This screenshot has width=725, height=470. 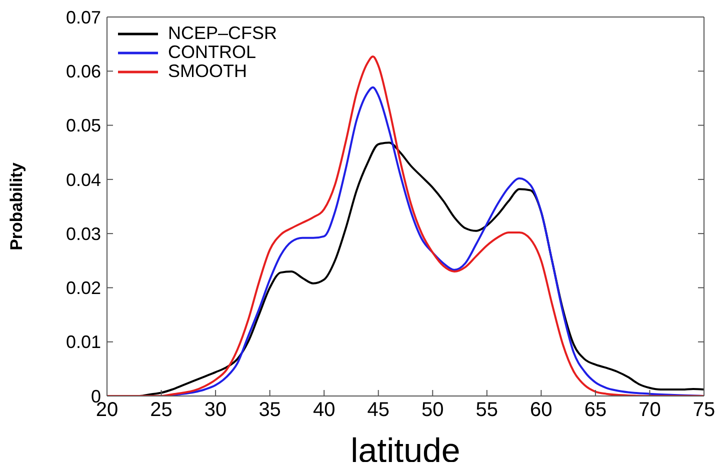 What do you see at coordinates (83, 126) in the screenshot?
I see `y-tick-label: 0.05` at bounding box center [83, 126].